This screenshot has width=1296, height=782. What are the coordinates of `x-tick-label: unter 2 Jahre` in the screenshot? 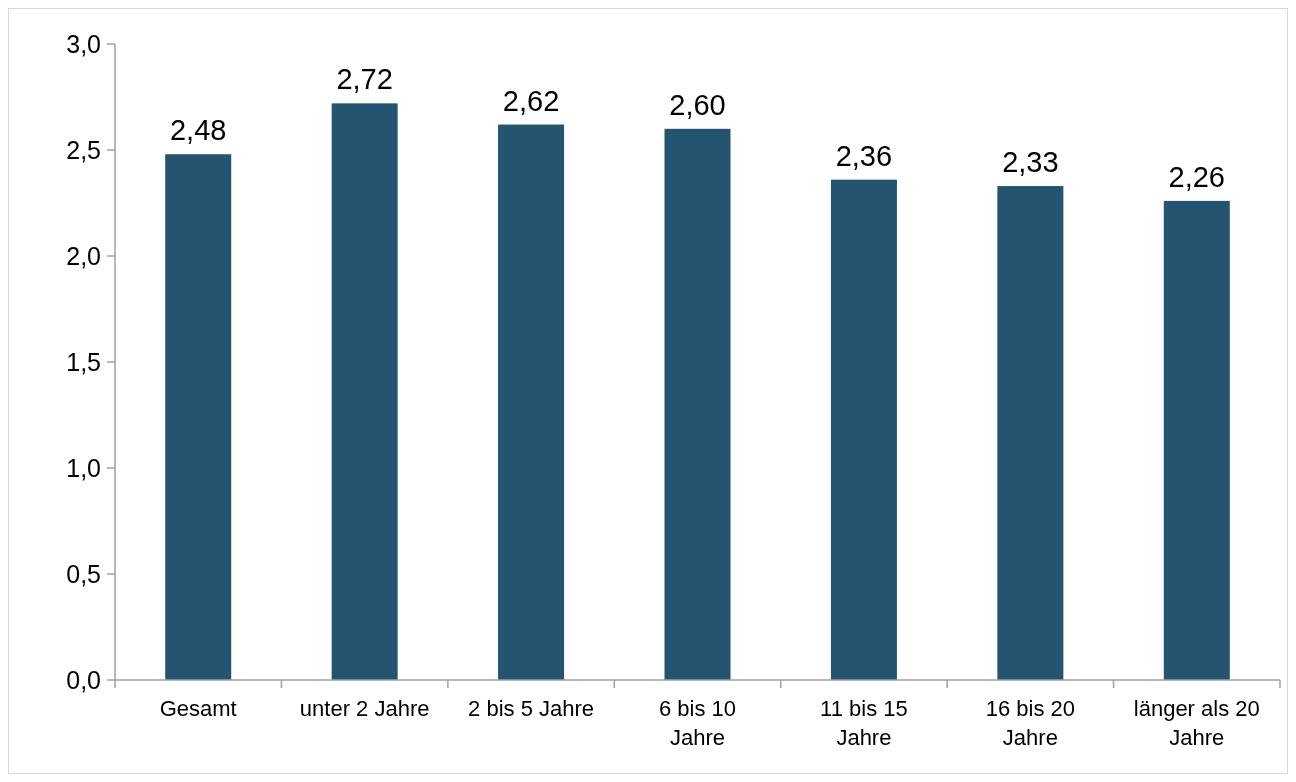 It's located at (364, 708).